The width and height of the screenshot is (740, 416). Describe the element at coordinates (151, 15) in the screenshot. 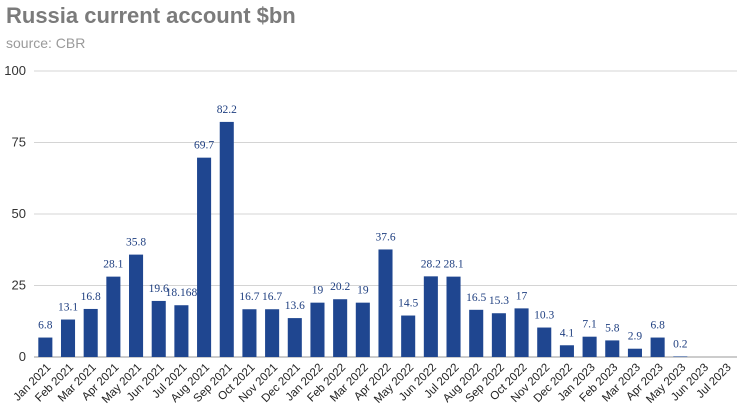

I see `chart-title: Russia current account $bn` at that location.